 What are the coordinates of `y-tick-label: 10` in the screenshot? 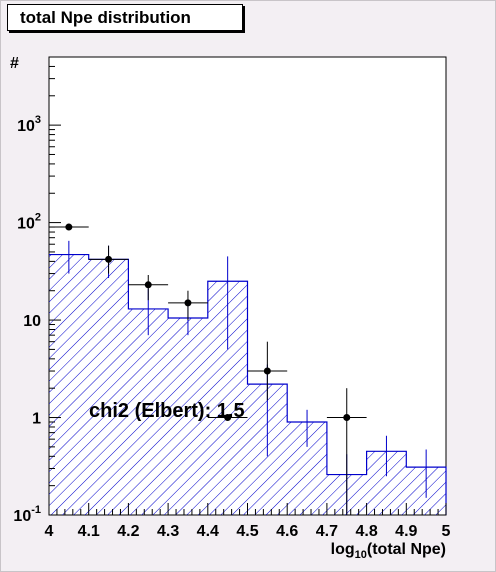 It's located at (32, 321).